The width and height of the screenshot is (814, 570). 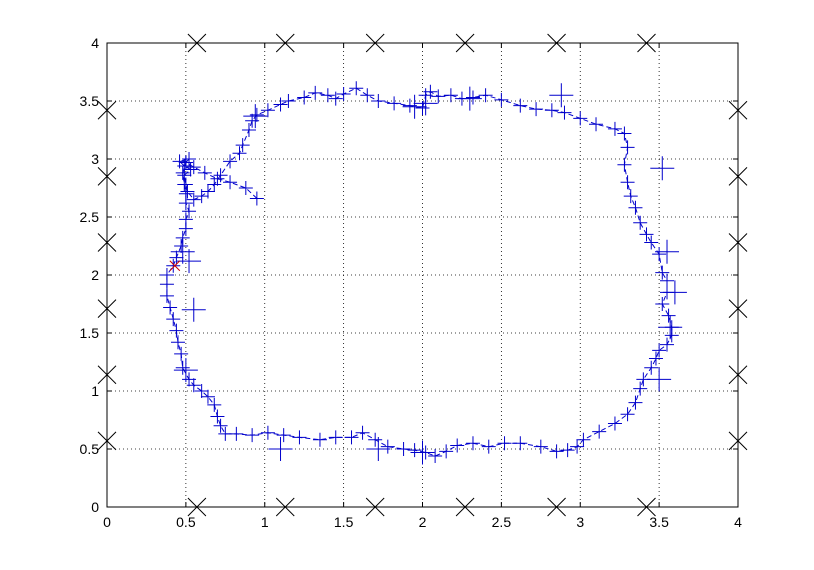 I want to click on y-tick-label: 0.5, so click(x=90, y=449).